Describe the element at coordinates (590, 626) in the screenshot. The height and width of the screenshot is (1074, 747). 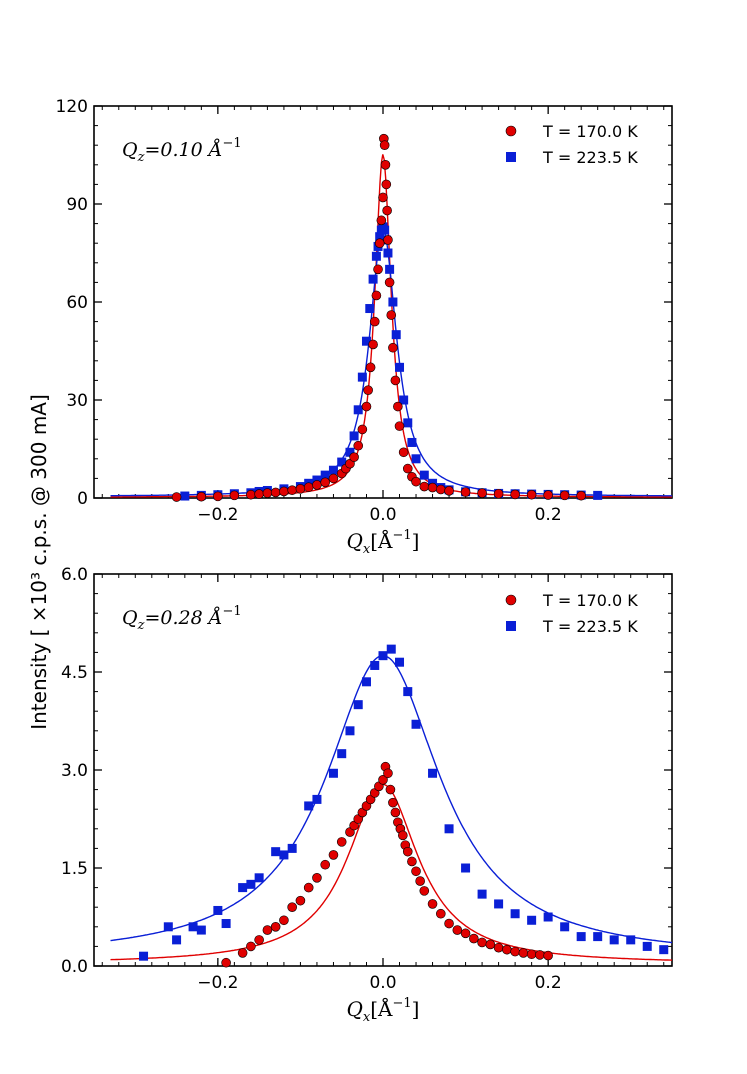
I see `bottom-legend-label-blue: T = 223.5 K` at that location.